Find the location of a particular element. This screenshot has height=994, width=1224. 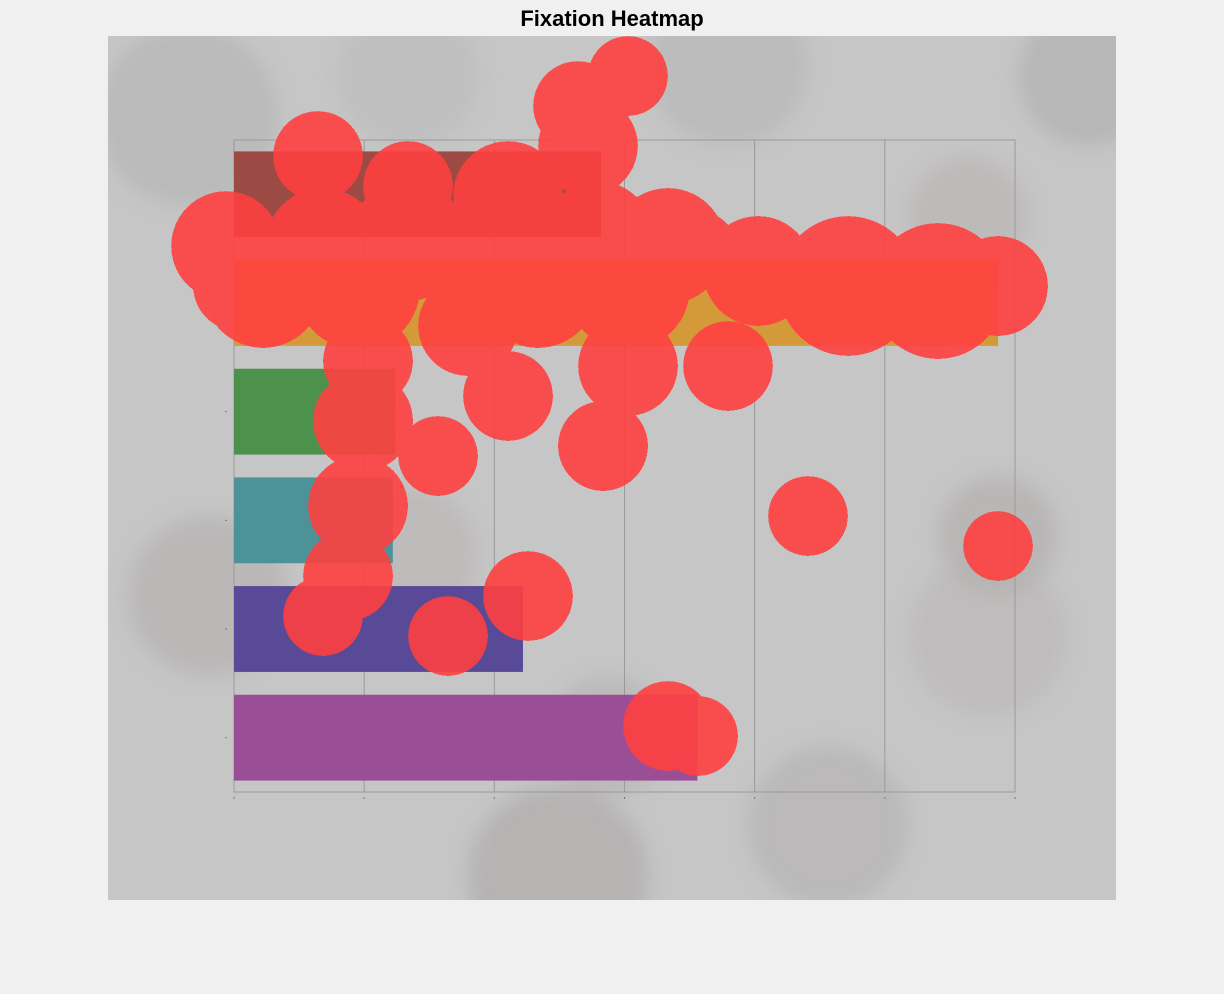

bar is located at coordinates (466, 737).